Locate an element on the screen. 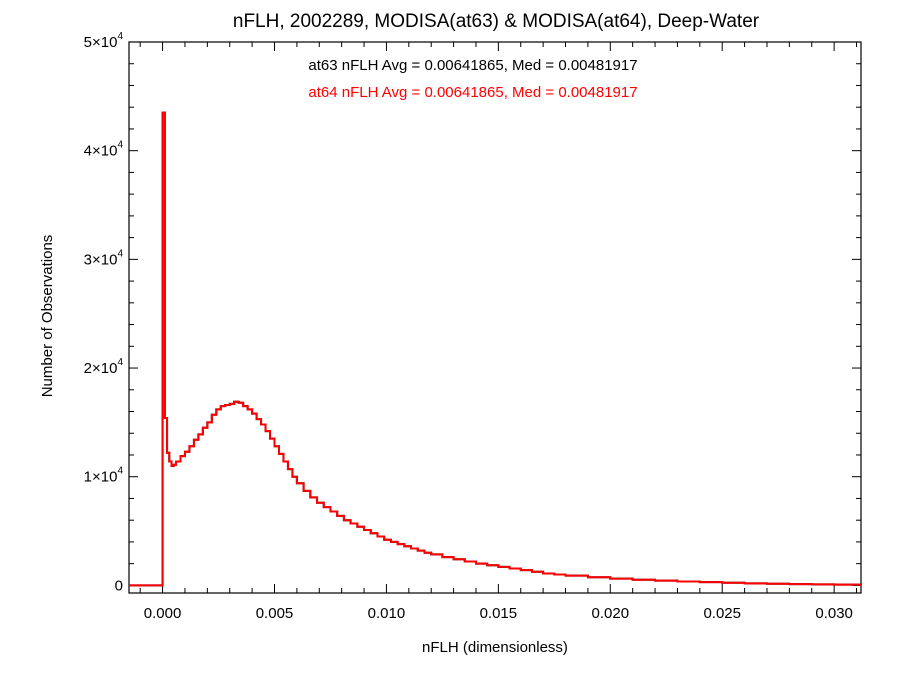  x-tick-label: 0.015 is located at coordinates (499, 613).